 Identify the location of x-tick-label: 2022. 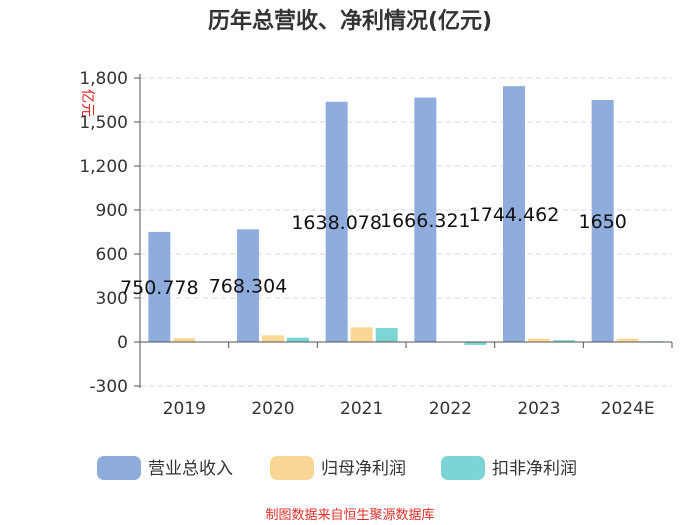
(450, 409).